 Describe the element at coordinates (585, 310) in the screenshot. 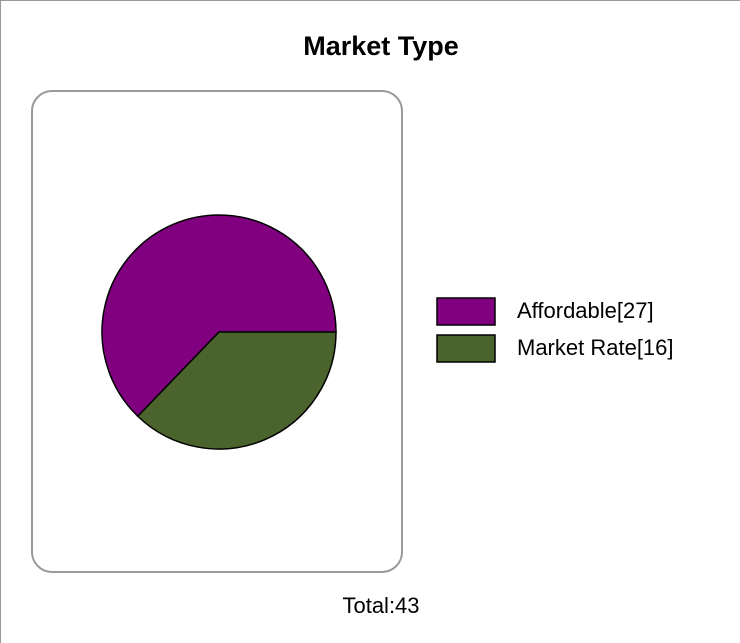

I see `legend-label: Affordable[27]` at that location.